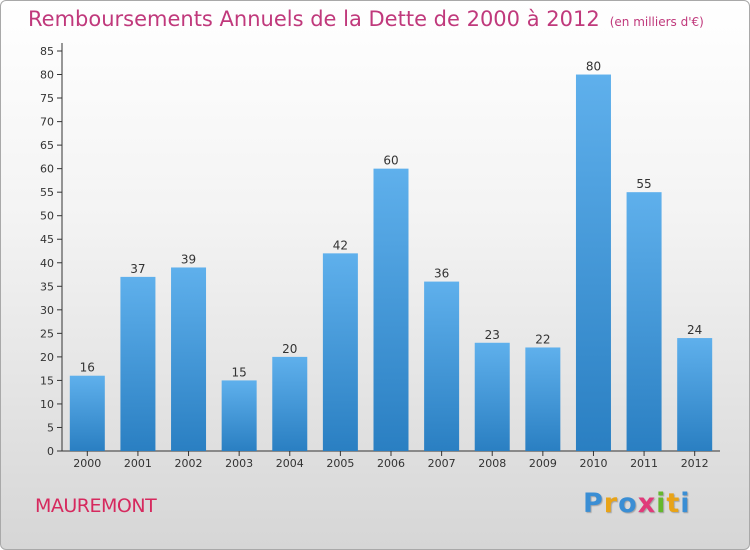  What do you see at coordinates (47, 169) in the screenshot?
I see `y-tick-label: 60` at bounding box center [47, 169].